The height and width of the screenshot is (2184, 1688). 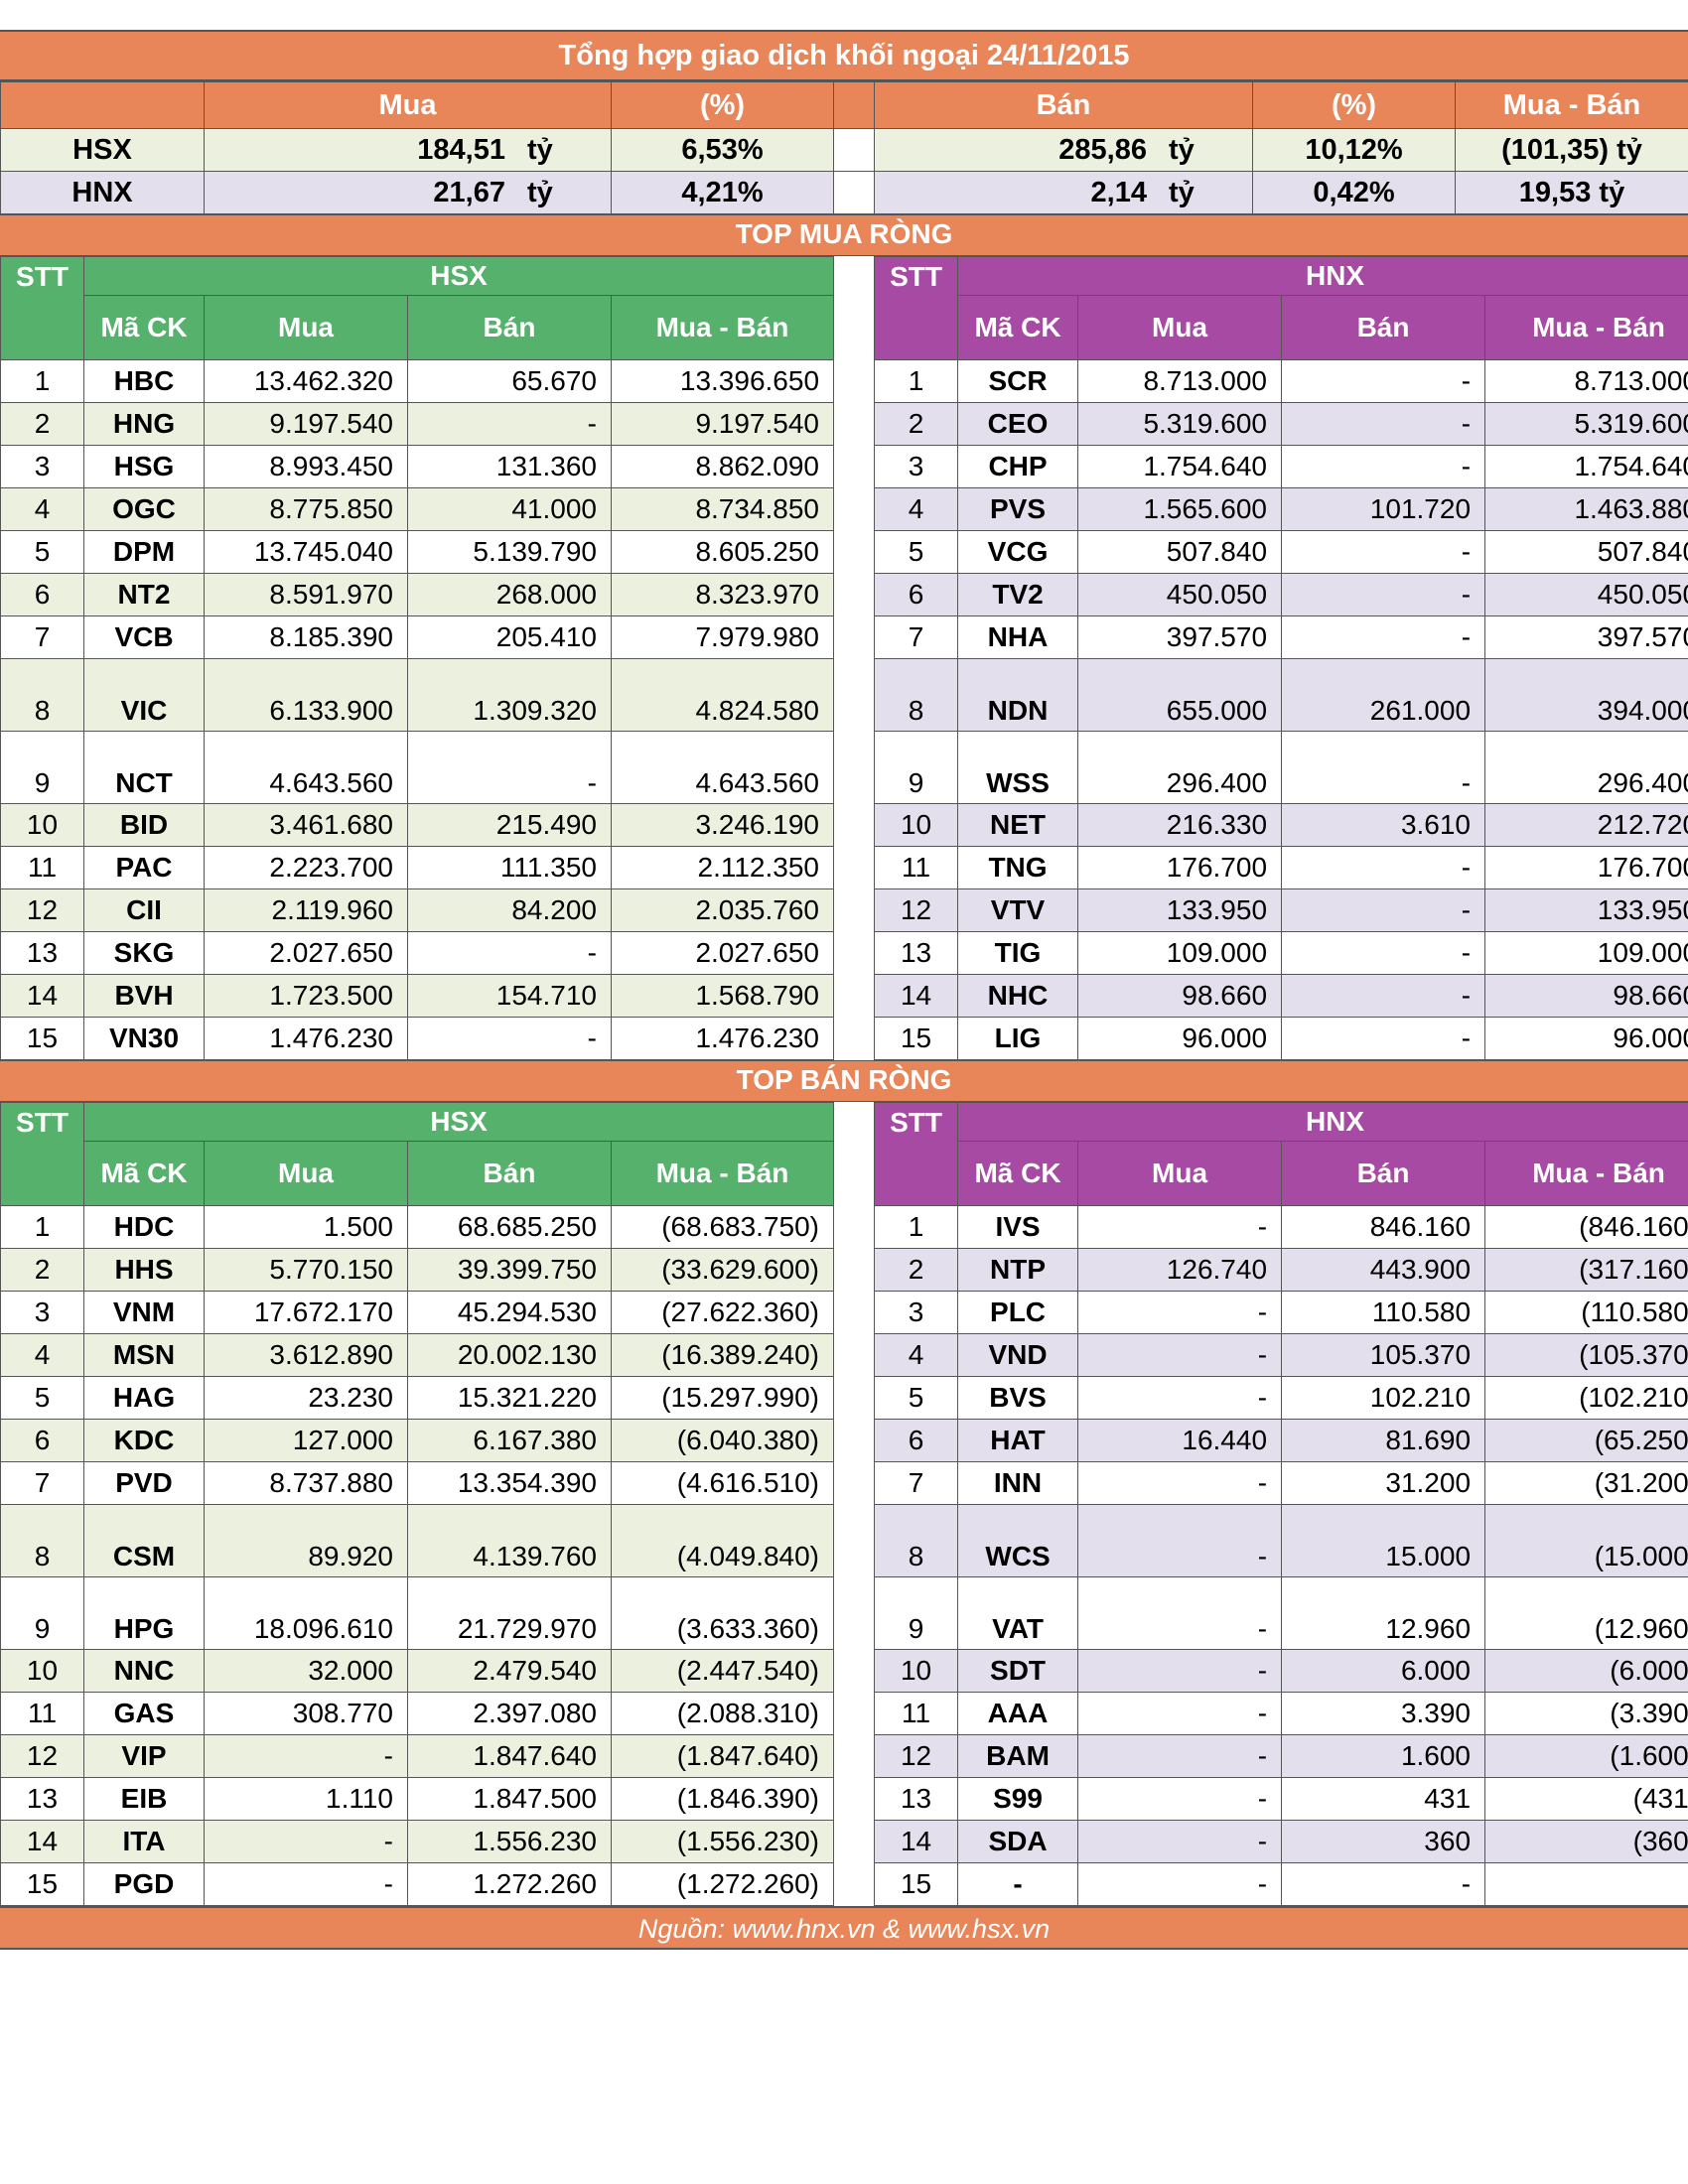 I want to click on stt-cell: 11, so click(x=916, y=867).